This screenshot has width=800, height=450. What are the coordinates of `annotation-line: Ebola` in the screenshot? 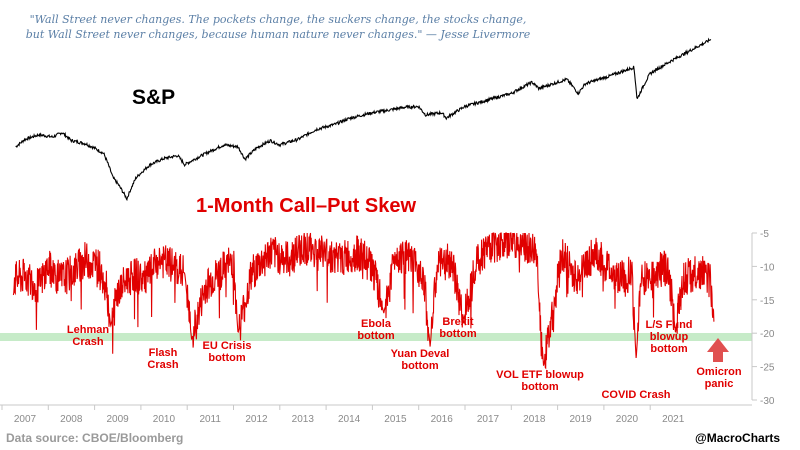 It's located at (376, 324).